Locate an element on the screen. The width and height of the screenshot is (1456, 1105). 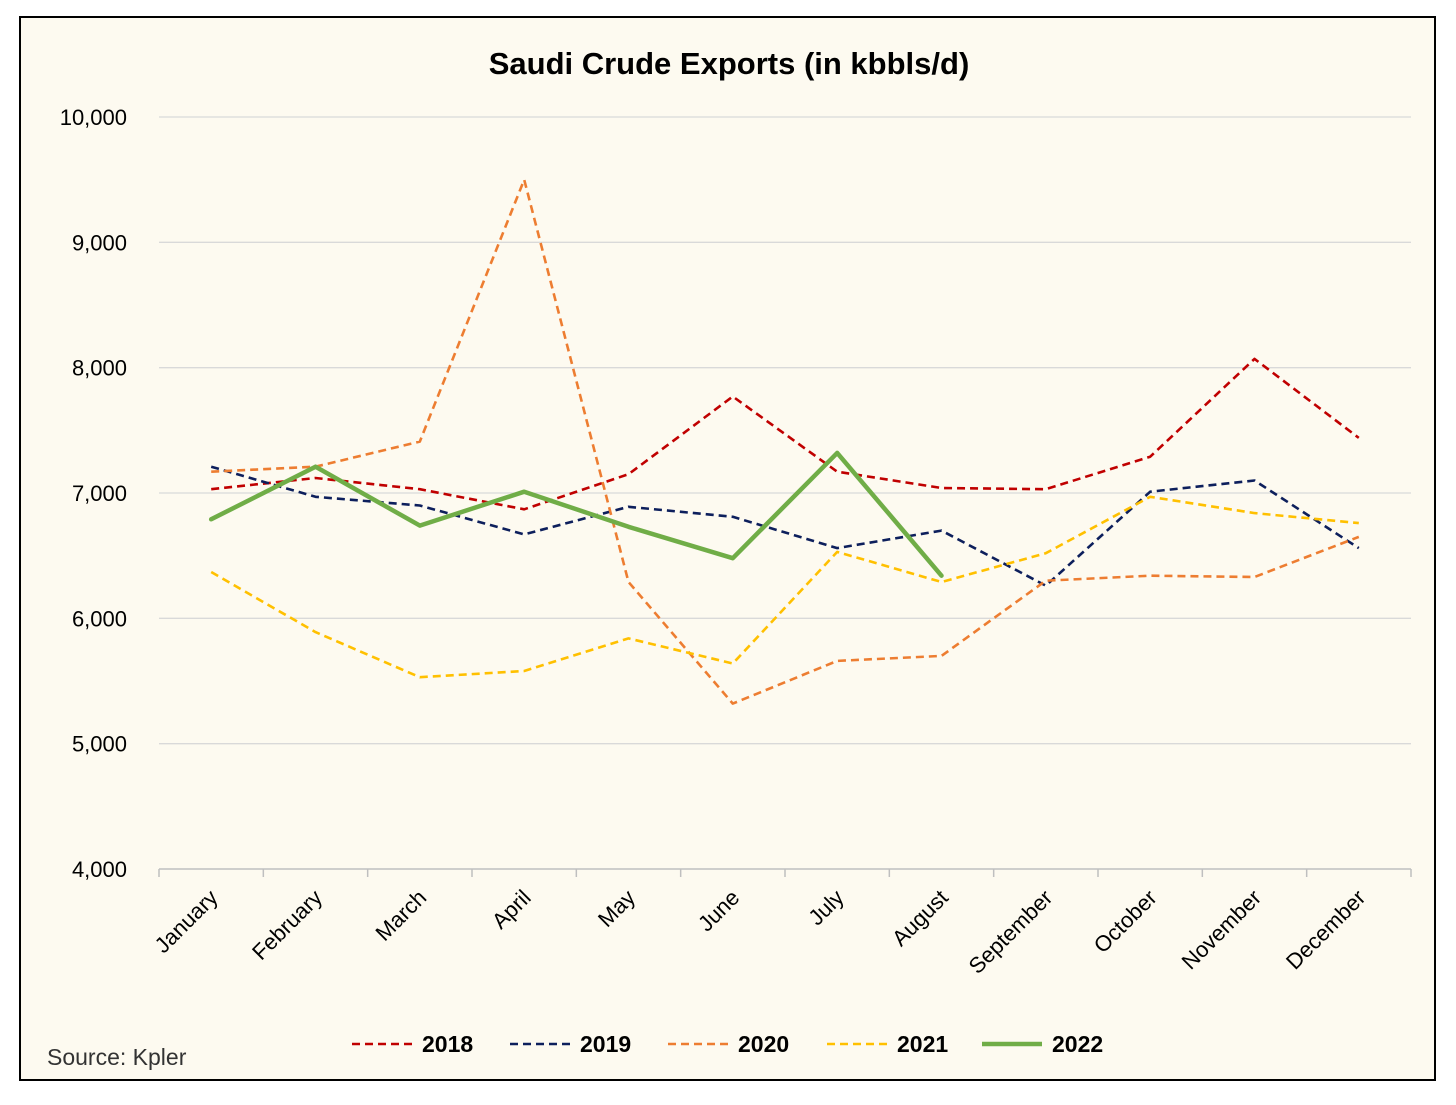
y-axis-labels: 4,000 5,000 6,000 7,000 8,000 9,000 10,000 is located at coordinates (93, 493).